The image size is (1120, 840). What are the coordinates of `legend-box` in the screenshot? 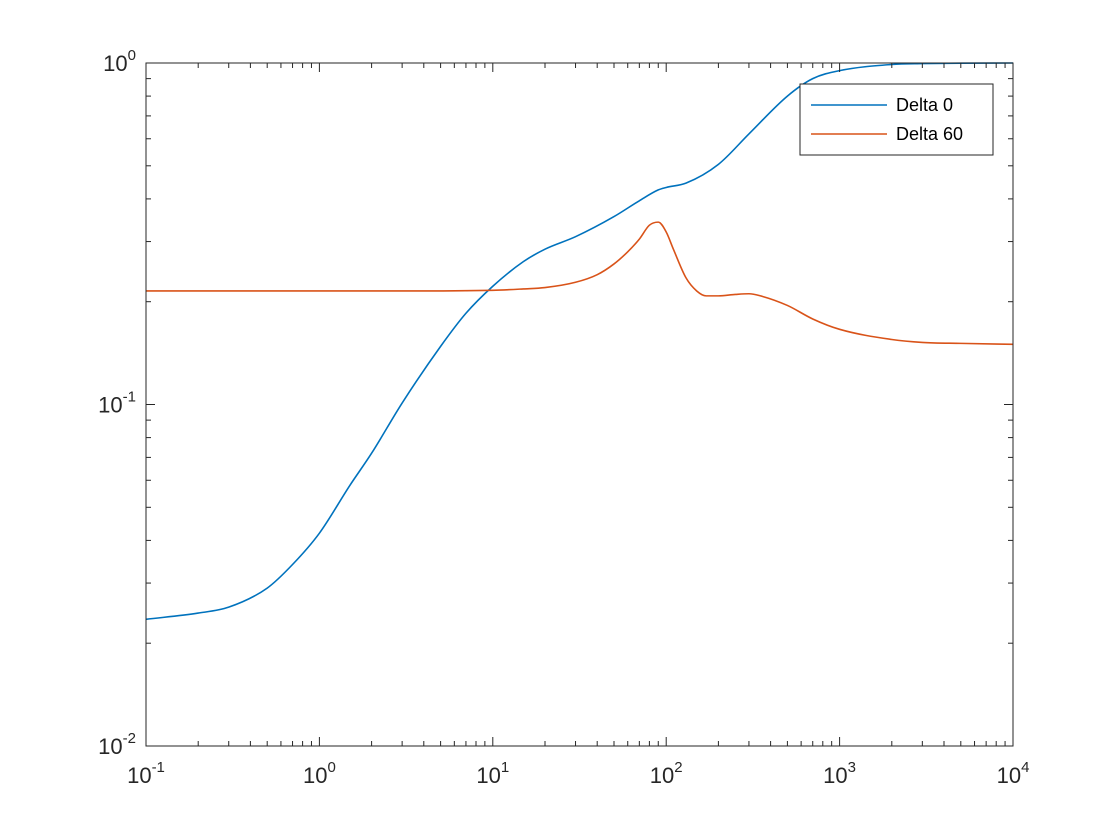 It's located at (896, 119).